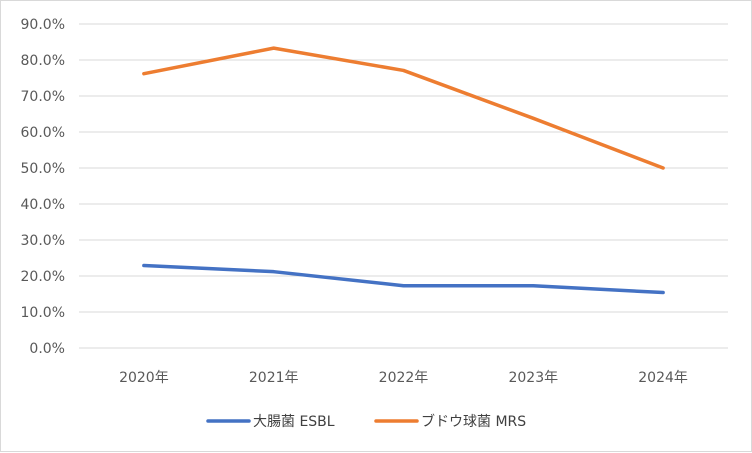 The width and height of the screenshot is (752, 453). Describe the element at coordinates (663, 378) in the screenshot. I see `x-tick-label: 2024年` at that location.